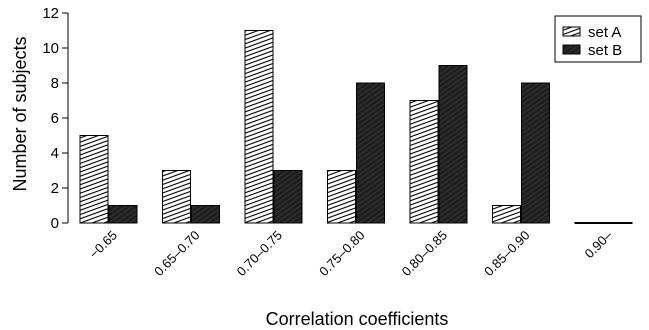 This screenshot has height=330, width=649. What do you see at coordinates (604, 32) in the screenshot?
I see `legend-label-set-a: set A` at bounding box center [604, 32].